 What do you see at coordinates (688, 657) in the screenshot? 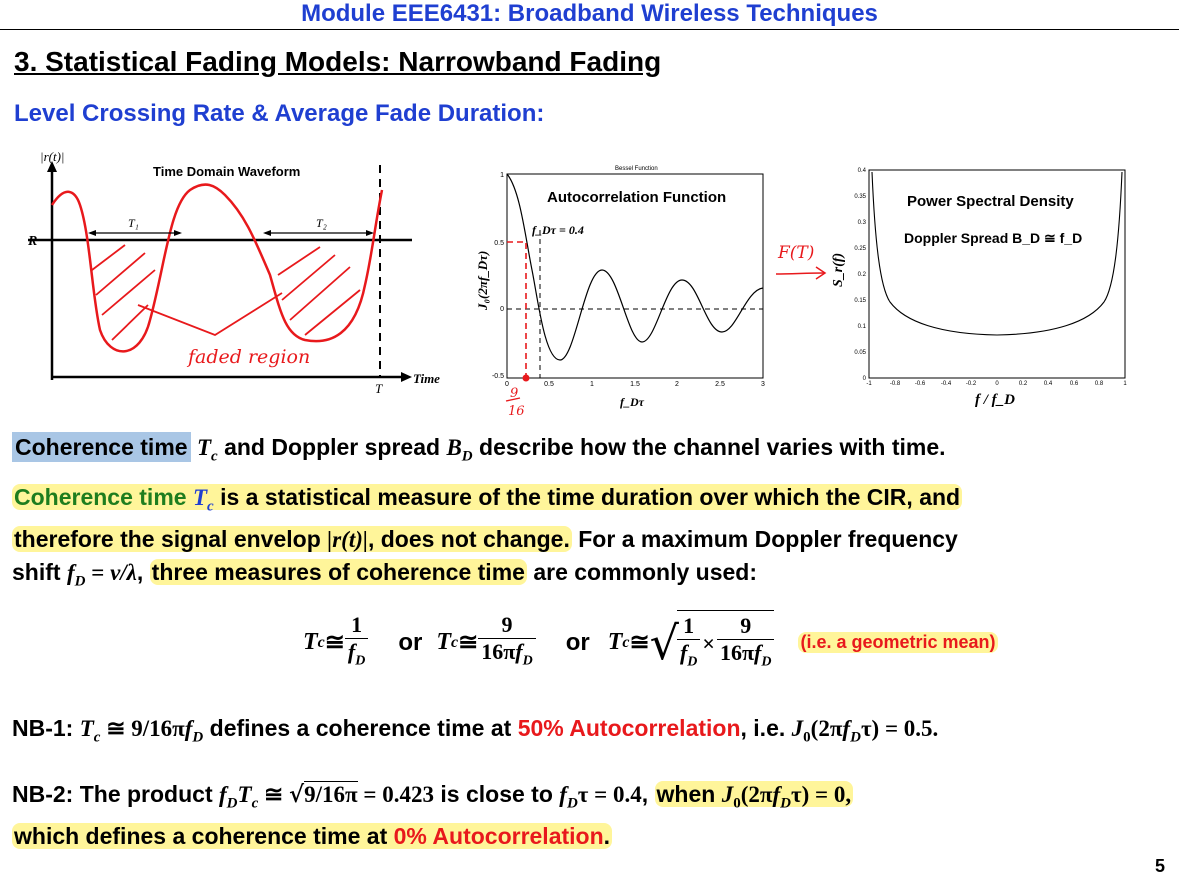
I see `eq3-den-1: fD` at bounding box center [688, 657].